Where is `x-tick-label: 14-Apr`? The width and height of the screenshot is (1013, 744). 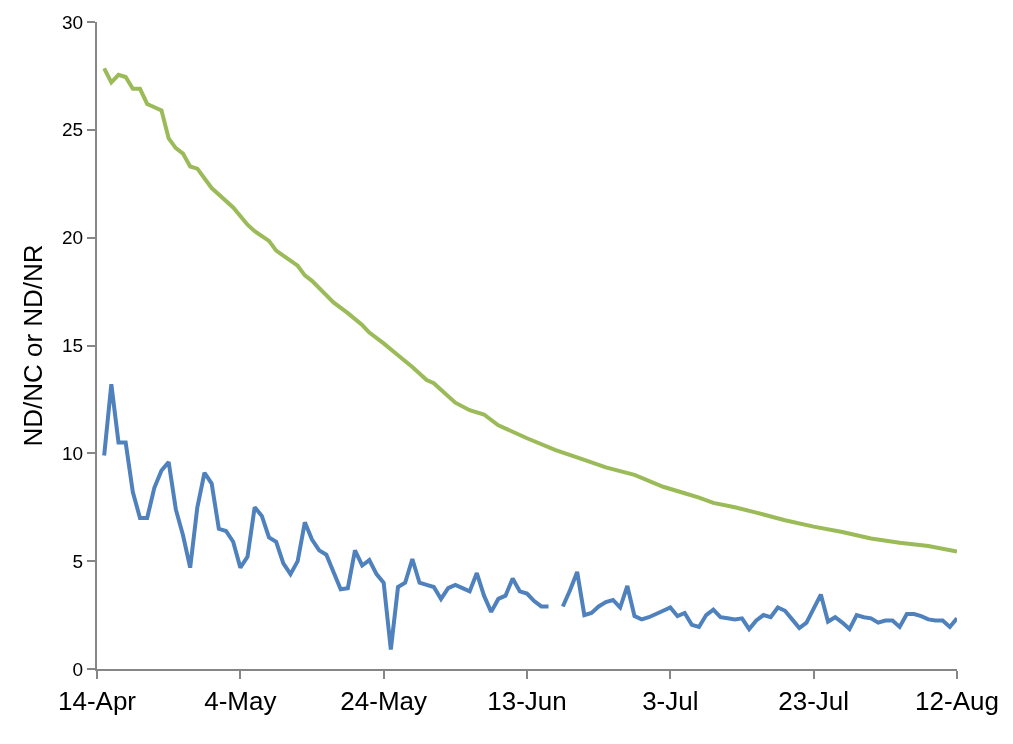 x-tick-label: 14-Apr is located at coordinates (97, 701).